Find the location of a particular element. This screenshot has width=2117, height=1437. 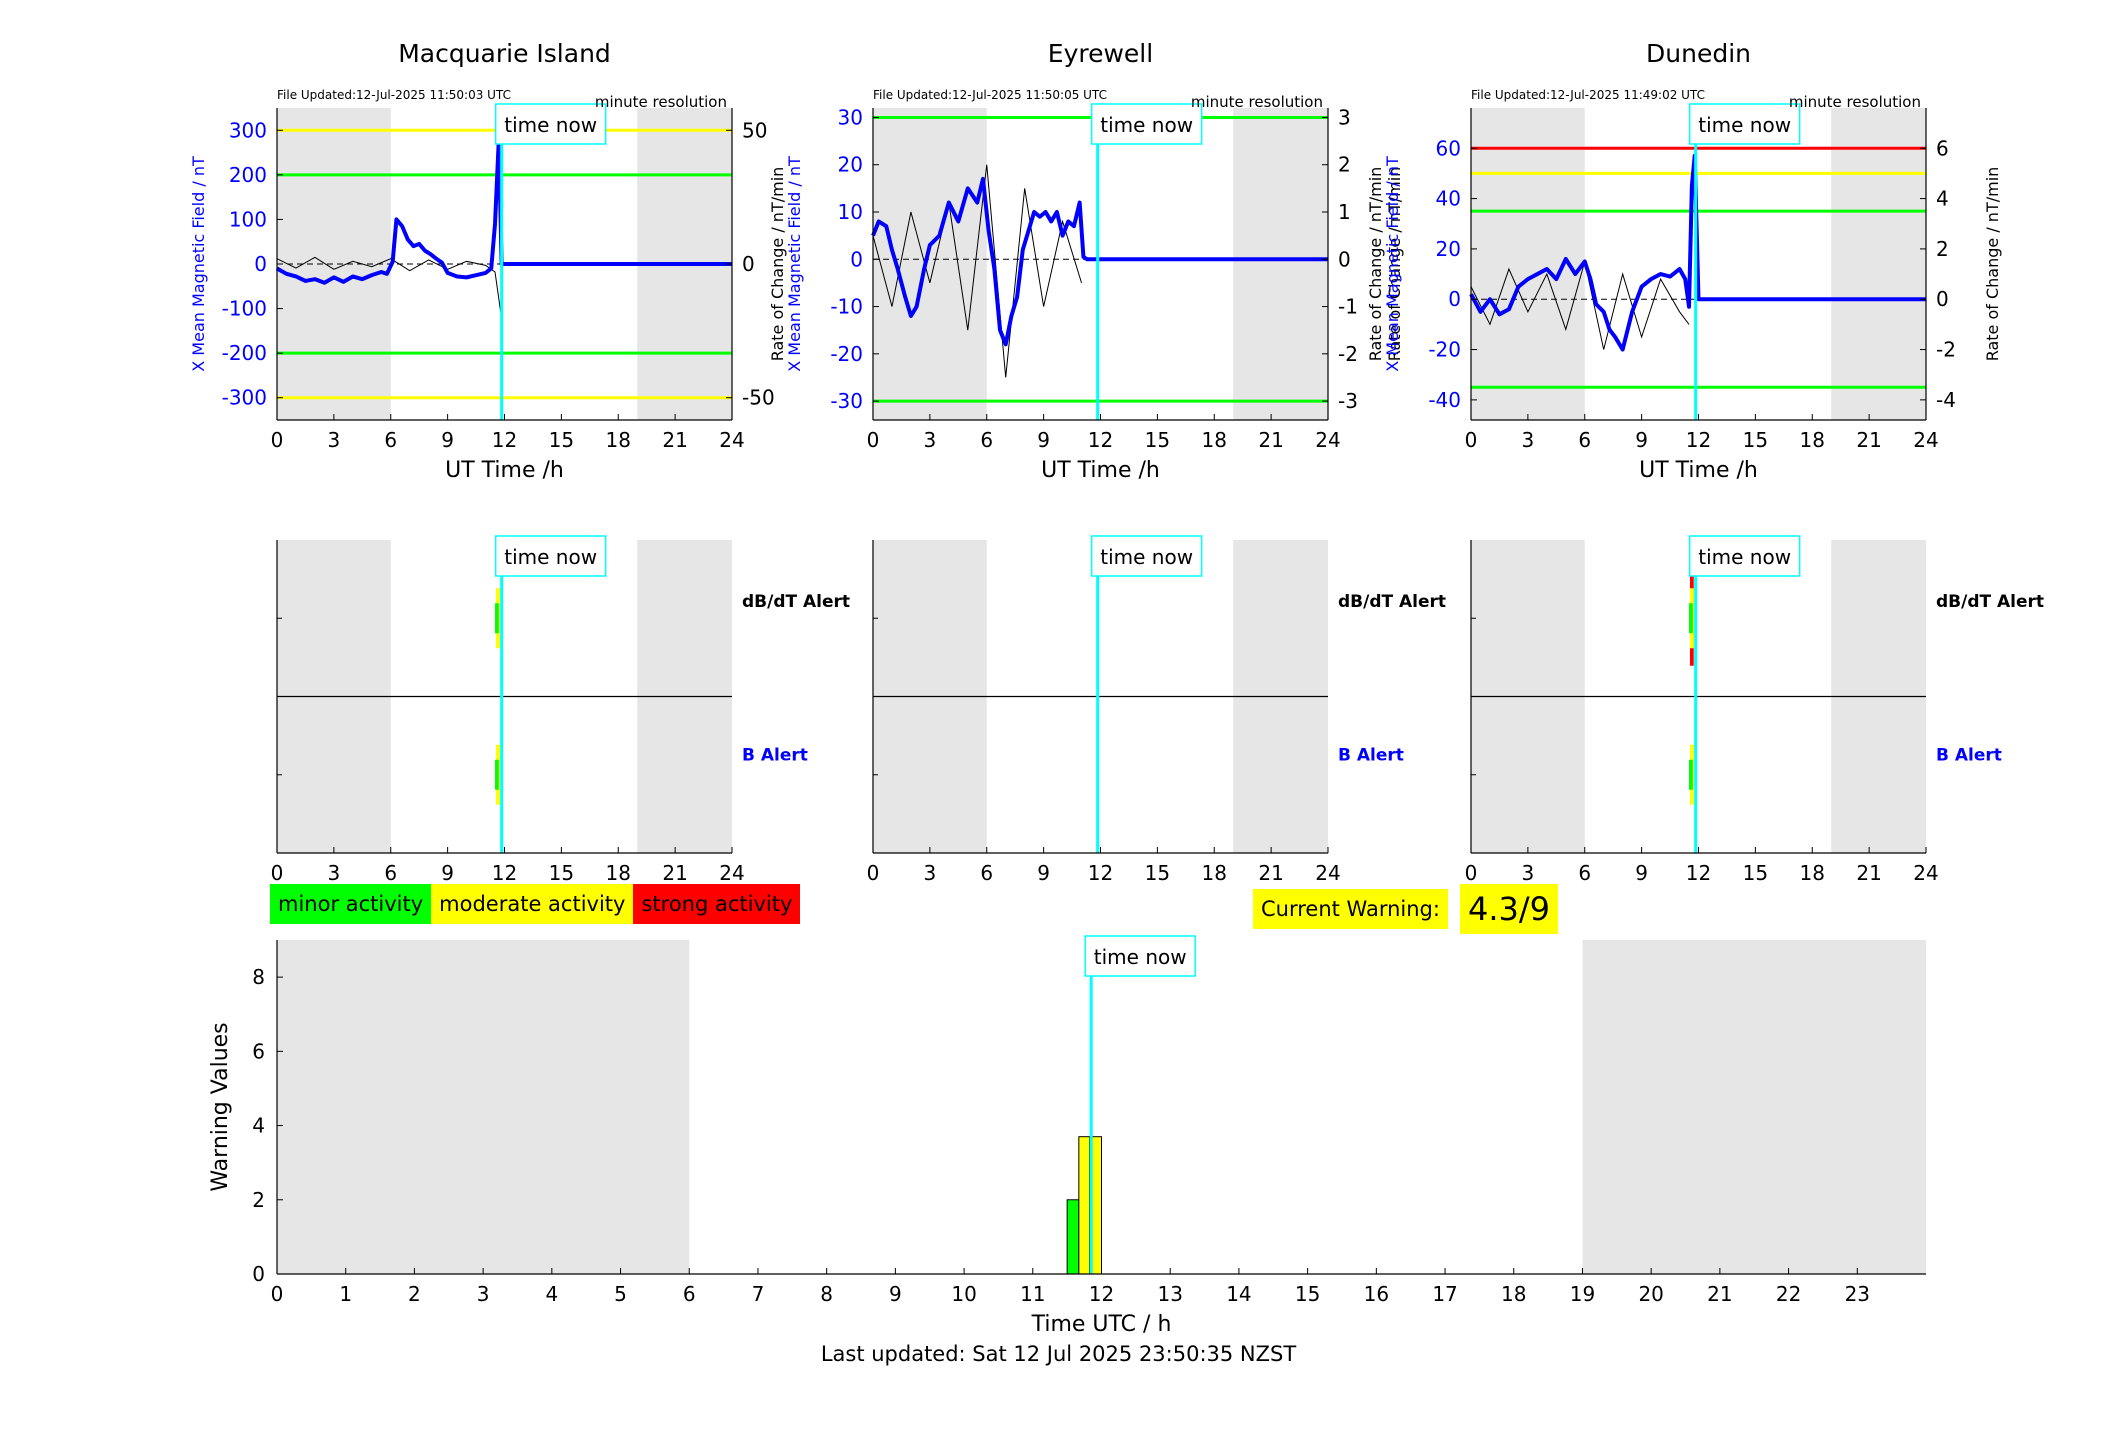

warning-xtick-label: 2 is located at coordinates (414, 1294).